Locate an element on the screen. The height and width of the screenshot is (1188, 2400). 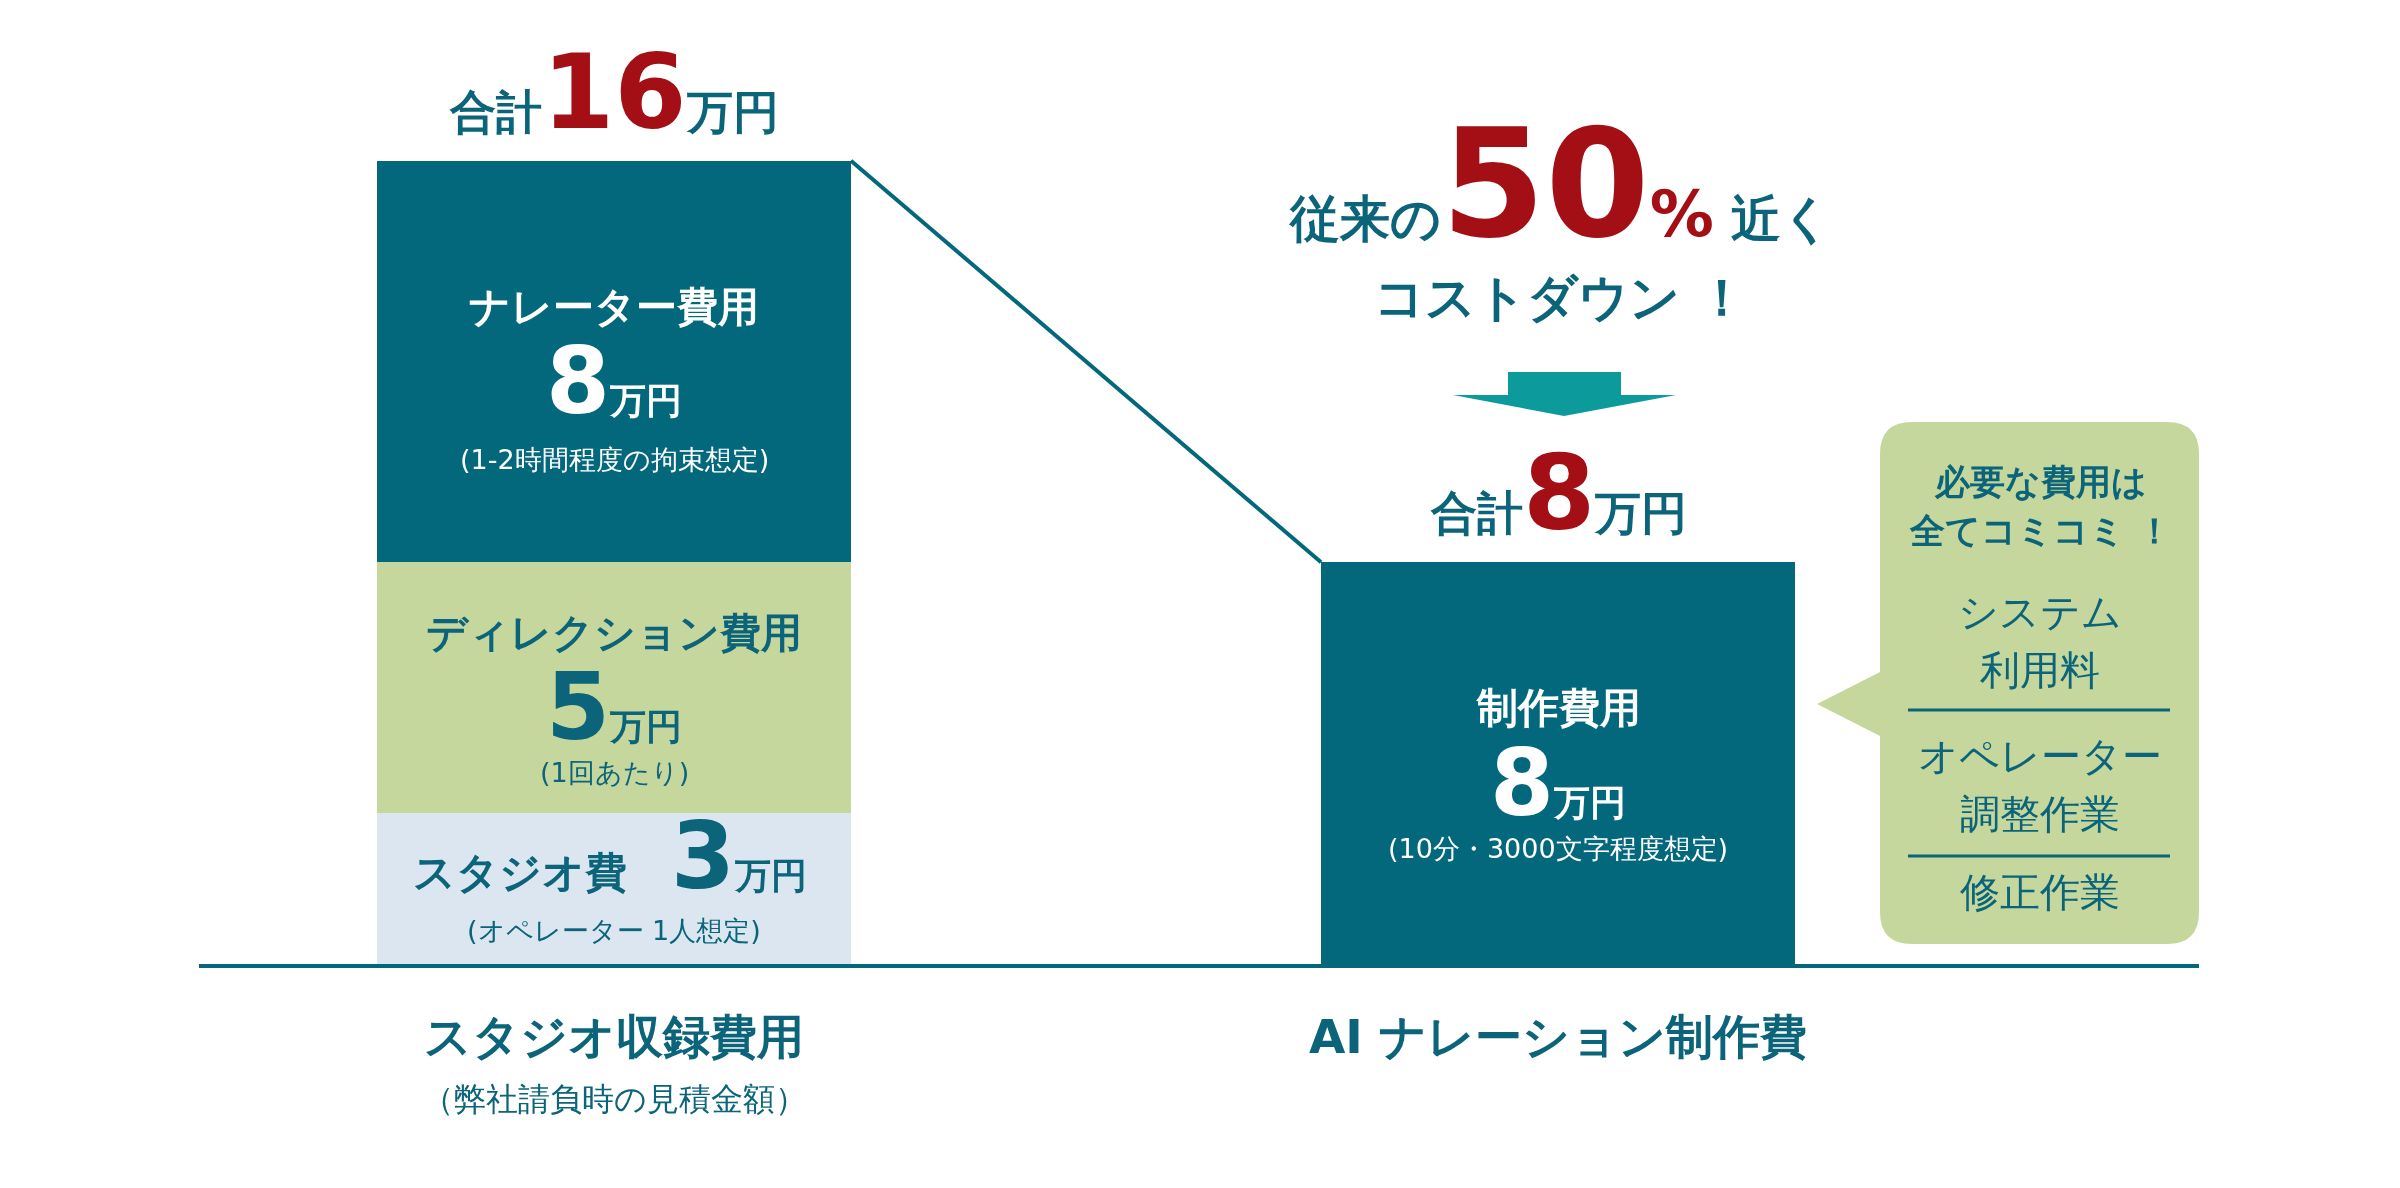
annotation: 必要な費用は is located at coordinates (2040, 482).